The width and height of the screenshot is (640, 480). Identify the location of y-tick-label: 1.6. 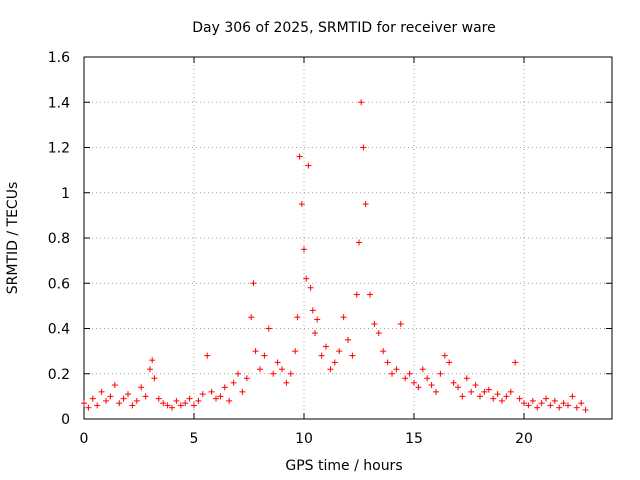
(59, 58).